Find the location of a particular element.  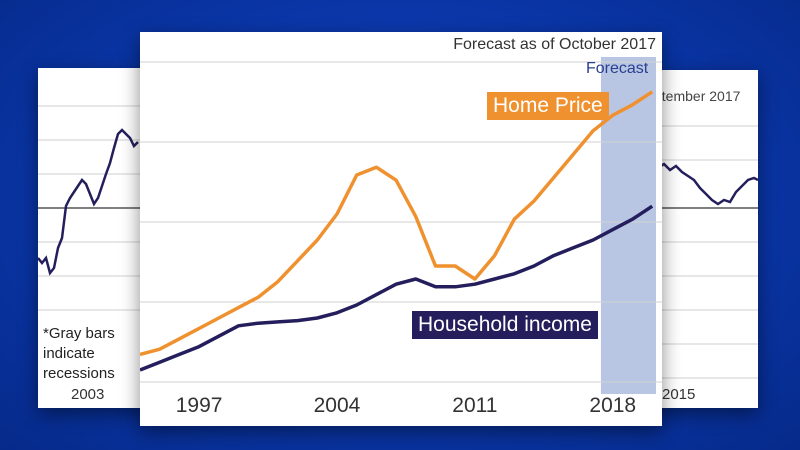

forecast-label: Forecast is located at coordinates (617, 68).